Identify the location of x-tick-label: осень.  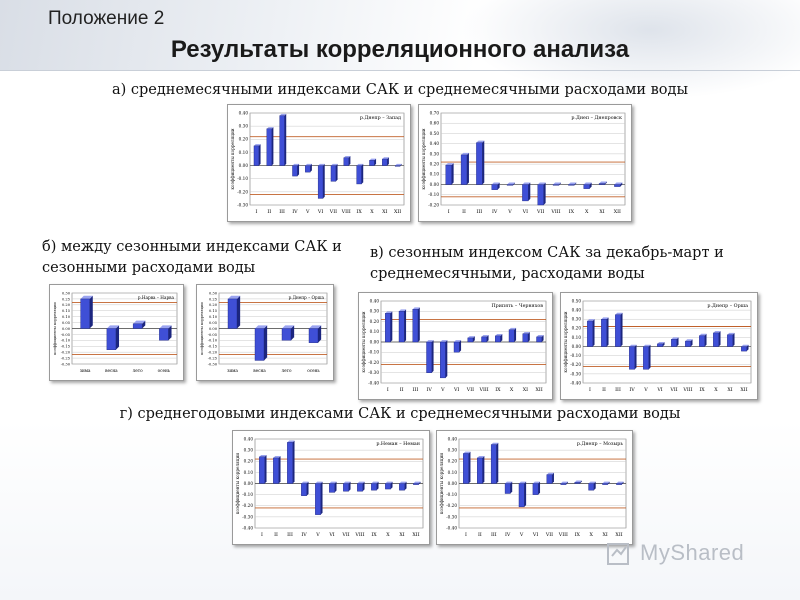
(313, 370).